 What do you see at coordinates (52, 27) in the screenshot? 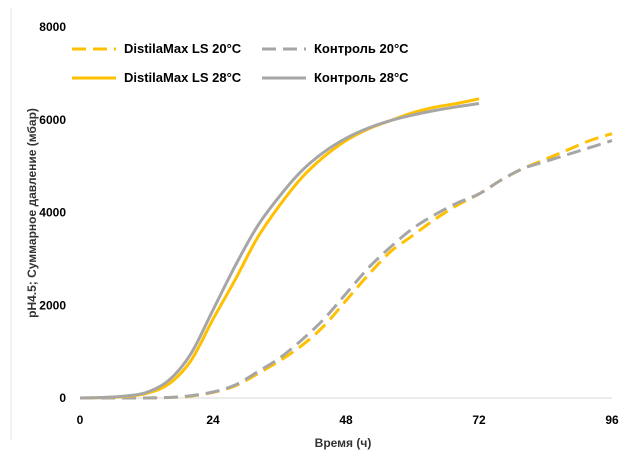
I see `y-tick-label: 8000` at bounding box center [52, 27].